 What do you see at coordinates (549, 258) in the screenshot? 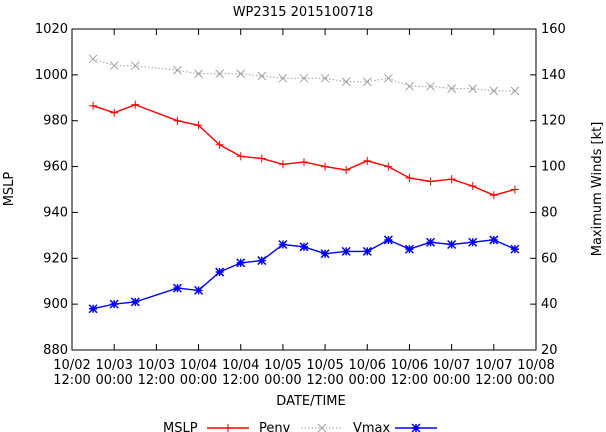
I see `y2-tick-label: 60` at bounding box center [549, 258].